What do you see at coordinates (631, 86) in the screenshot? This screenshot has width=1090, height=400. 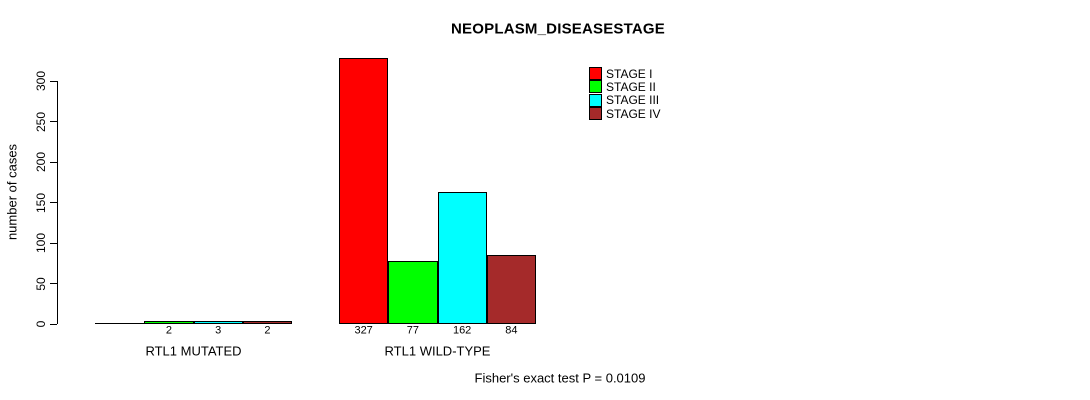 I see `legend-label: STAGE II` at bounding box center [631, 86].